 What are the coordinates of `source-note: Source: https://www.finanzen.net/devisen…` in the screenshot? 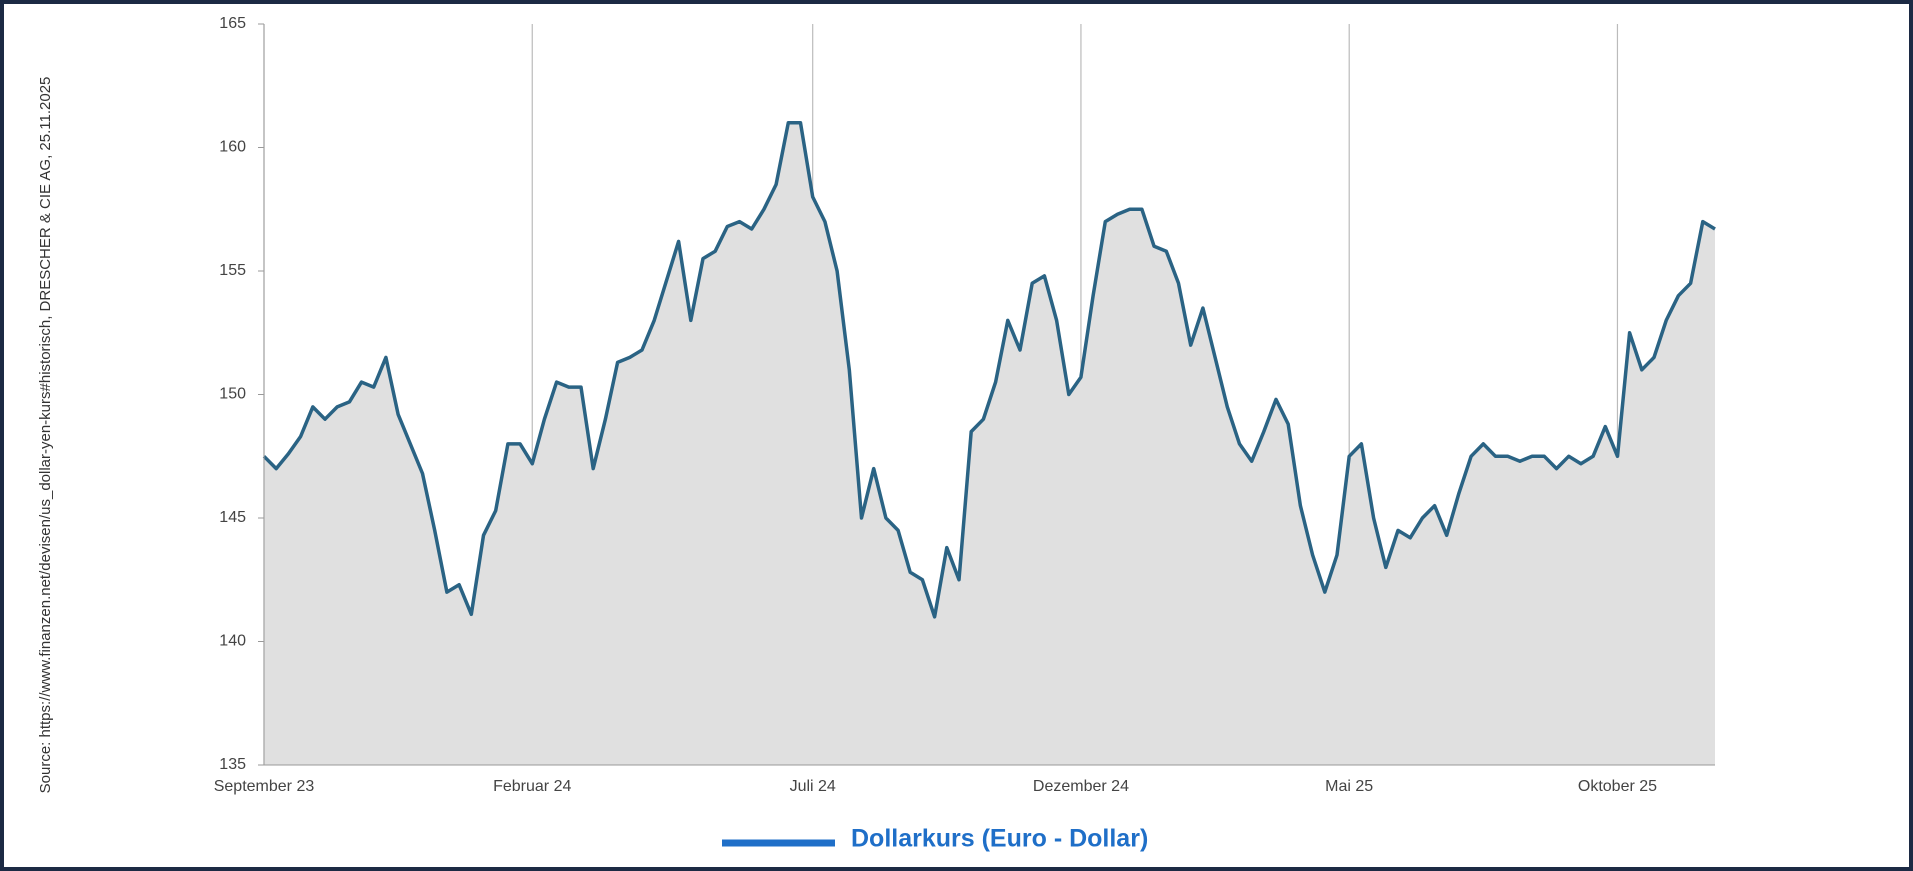 It's located at (45, 435).